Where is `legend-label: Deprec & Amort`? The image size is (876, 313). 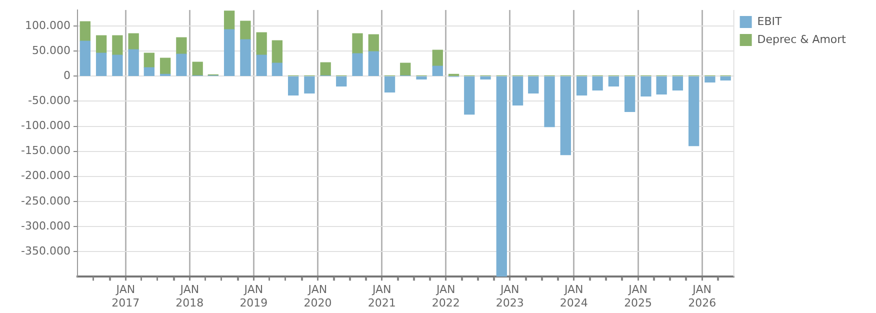
legend-label: Deprec & Amort is located at coordinates (802, 39).